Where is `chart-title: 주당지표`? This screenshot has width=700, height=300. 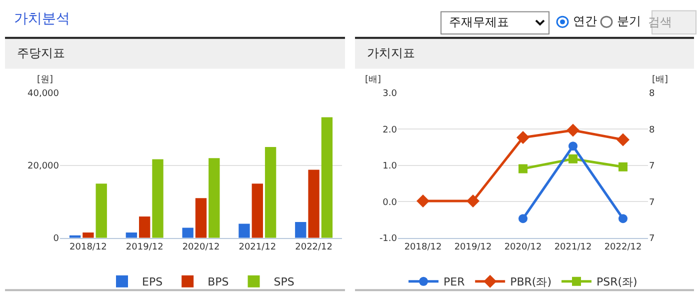 chart-title: 주당지표 is located at coordinates (41, 53).